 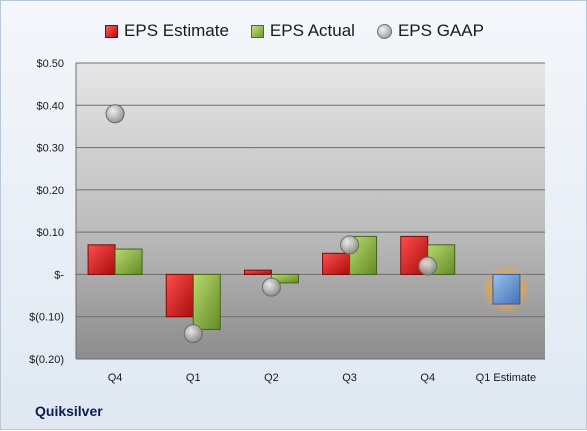 I want to click on legend-label-gaap: EPS GAAP, so click(x=440, y=30).